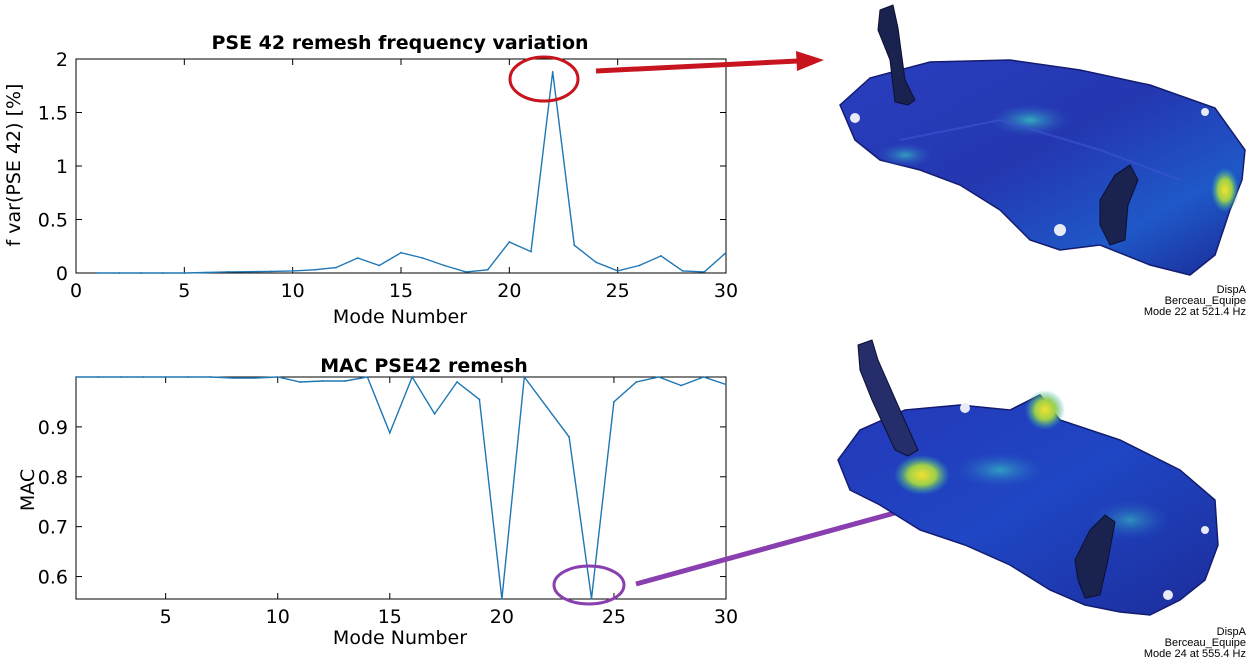 The image size is (1253, 669). What do you see at coordinates (726, 291) in the screenshot?
I see `x-tick-label: 30` at bounding box center [726, 291].